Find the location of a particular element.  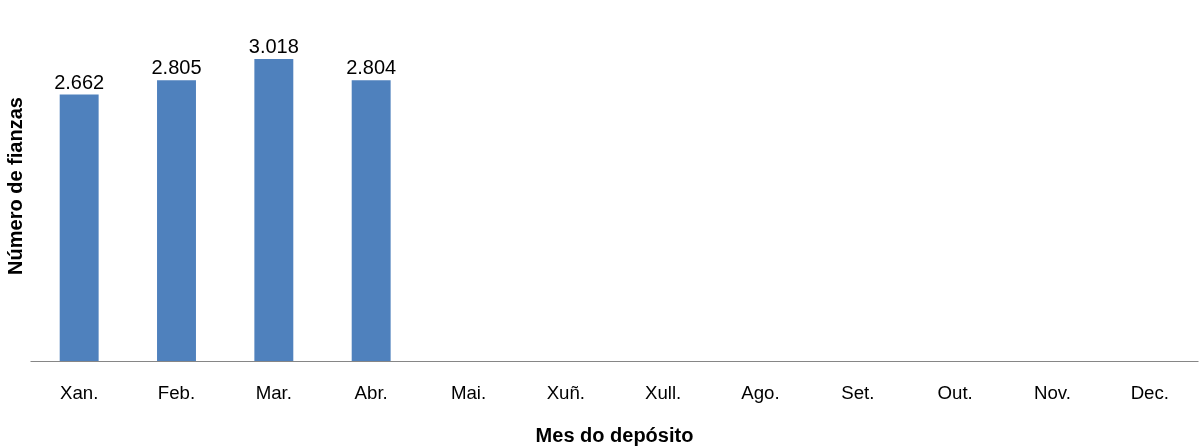

data-label: 2.804 is located at coordinates (371, 67).